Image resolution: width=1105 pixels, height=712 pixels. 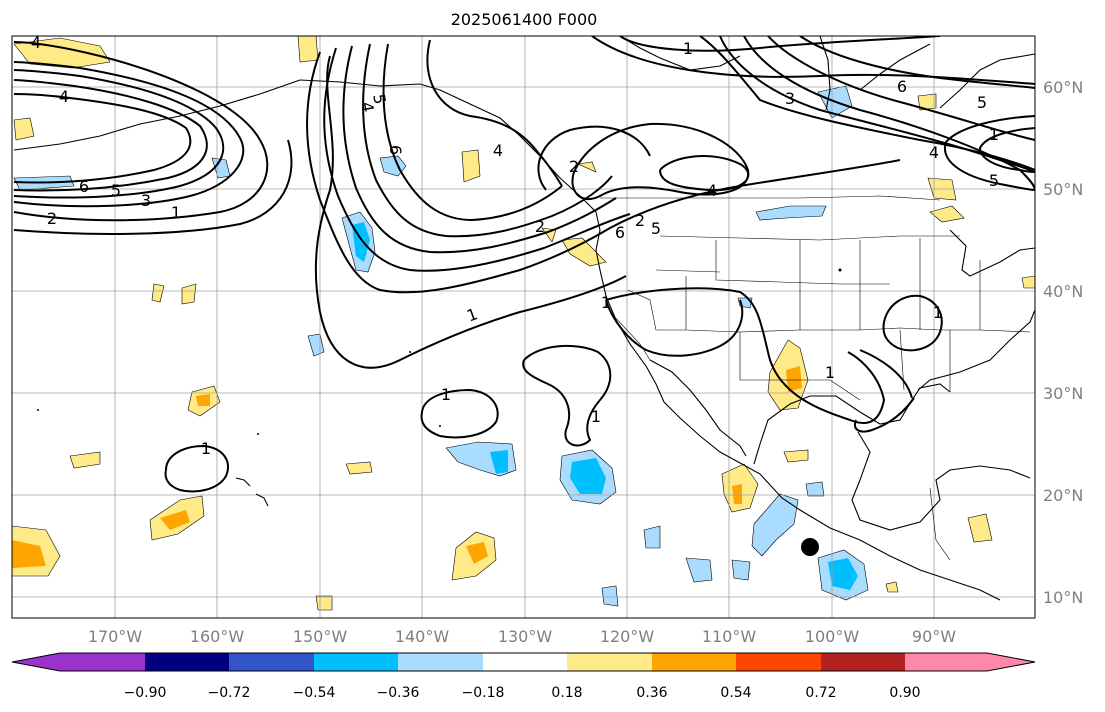 What do you see at coordinates (627, 636) in the screenshot?
I see `lon-label: 120°W` at bounding box center [627, 636].